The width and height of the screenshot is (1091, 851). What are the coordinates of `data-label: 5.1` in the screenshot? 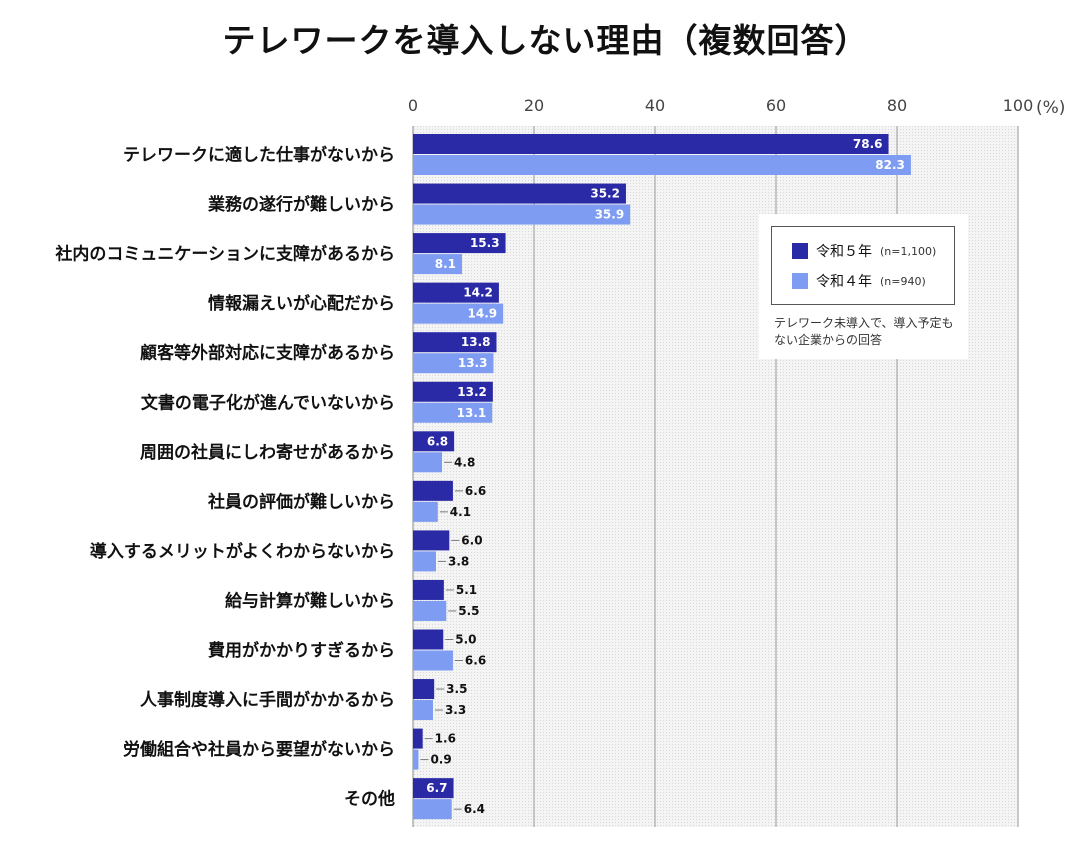 It's located at (466, 590).